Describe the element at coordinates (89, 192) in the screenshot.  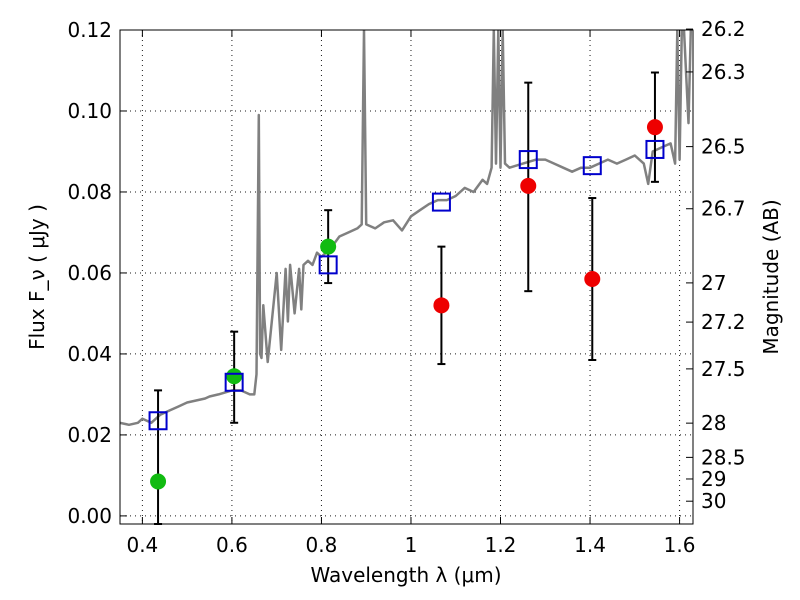
I see `y-tick-label: 0.08` at that location.